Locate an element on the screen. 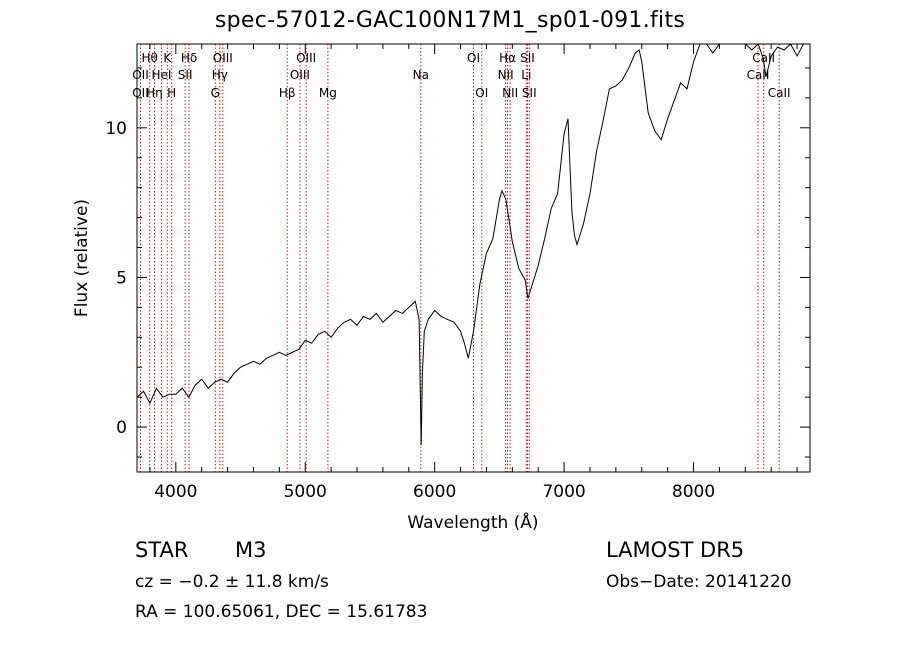 Image resolution: width=900 pixels, height=649 pixels. x-tick-label-4000: 4000 is located at coordinates (175, 492).